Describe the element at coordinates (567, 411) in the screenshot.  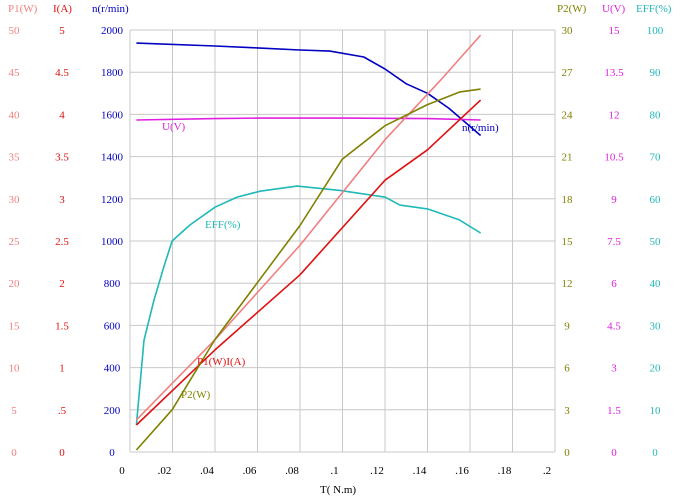
I see `y-tick-label-p2: 3` at that location.